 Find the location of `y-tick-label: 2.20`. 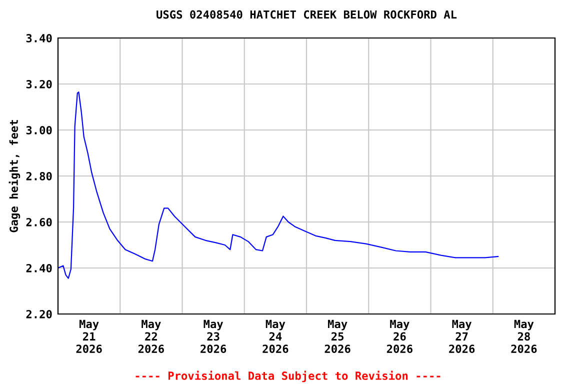

y-tick-label: 2.20 is located at coordinates (39, 314).